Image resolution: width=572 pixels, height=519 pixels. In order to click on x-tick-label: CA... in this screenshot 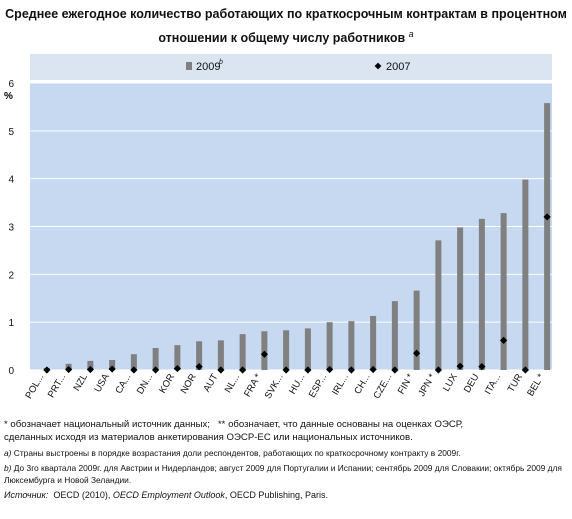, I will do `click(123, 384)`.